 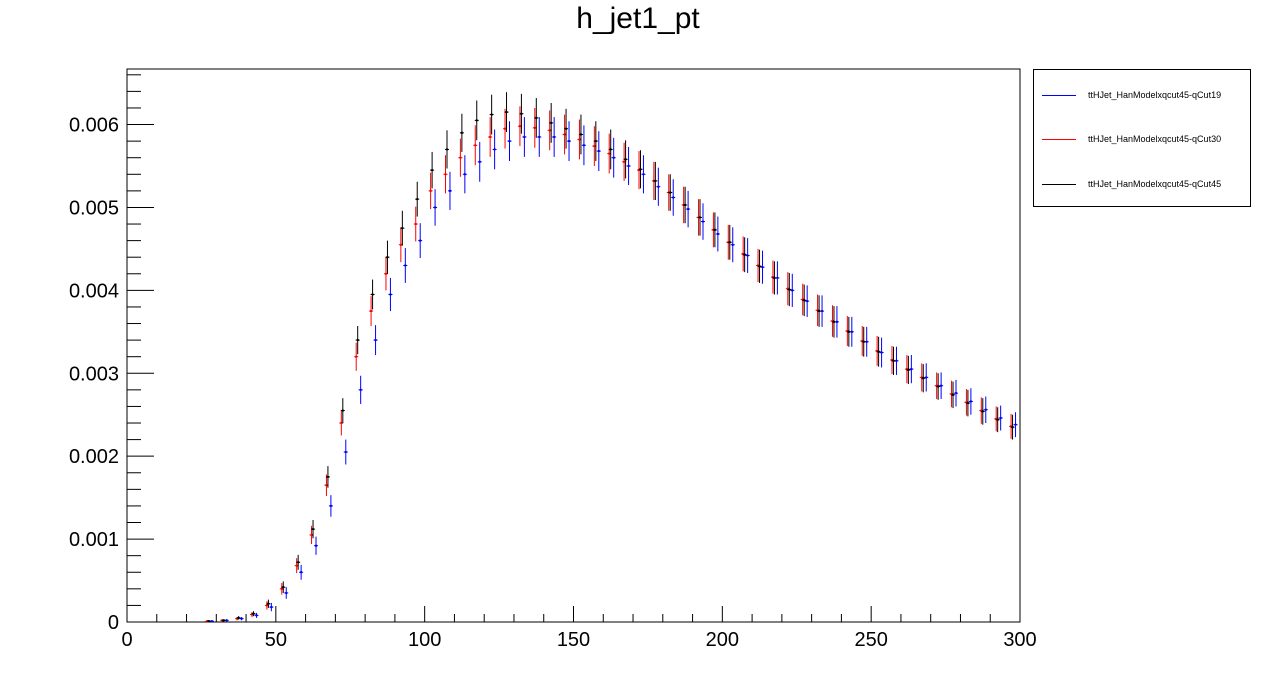 I want to click on x-tick-label: 50, so click(x=276, y=640).